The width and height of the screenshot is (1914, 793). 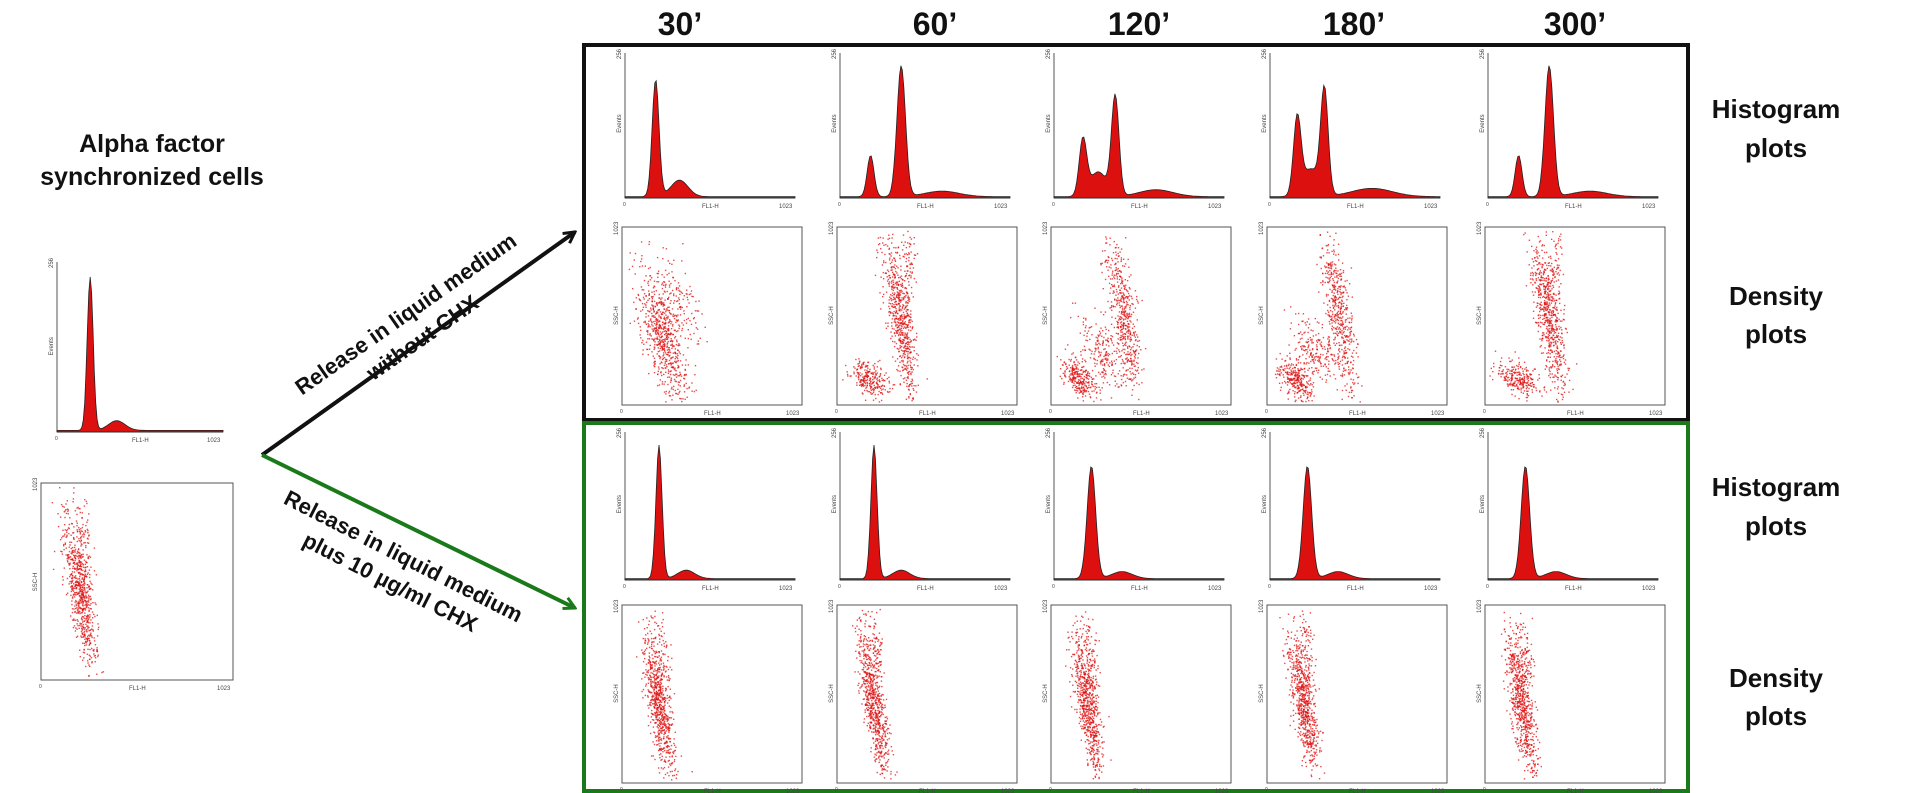 I want to click on hist-ymax-label: 256, so click(x=835, y=53).